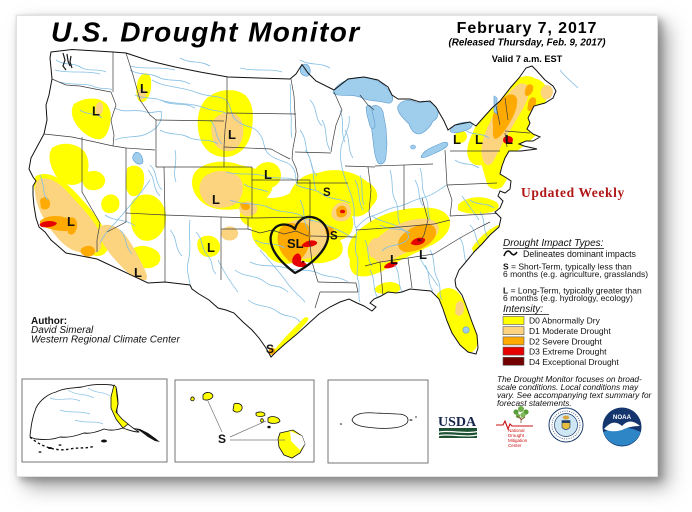  What do you see at coordinates (575, 274) in the screenshot?
I see `svg-text:6 months (e.g. agriculture, gr: 6 months (e.g. agriculture, grasslands)` at bounding box center [575, 274].